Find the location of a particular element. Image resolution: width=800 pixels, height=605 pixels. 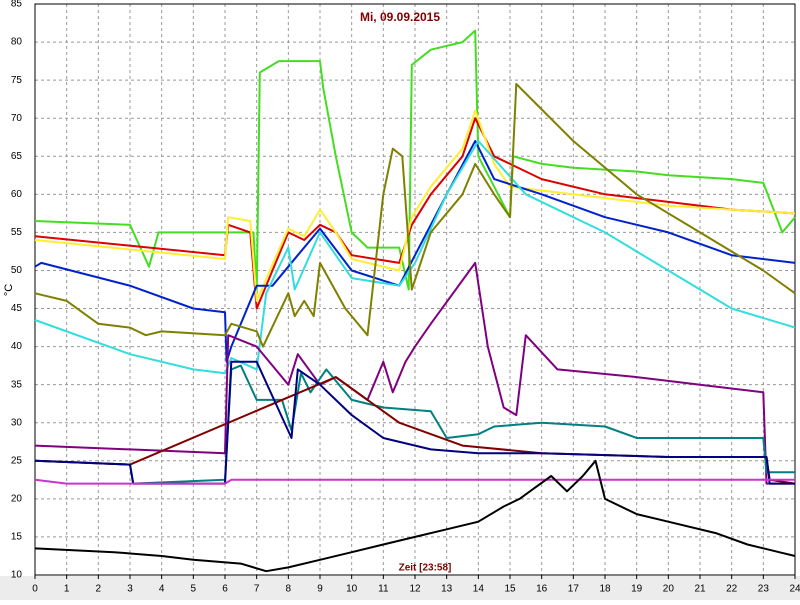

y-tick-label: 85 is located at coordinates (17, 5).